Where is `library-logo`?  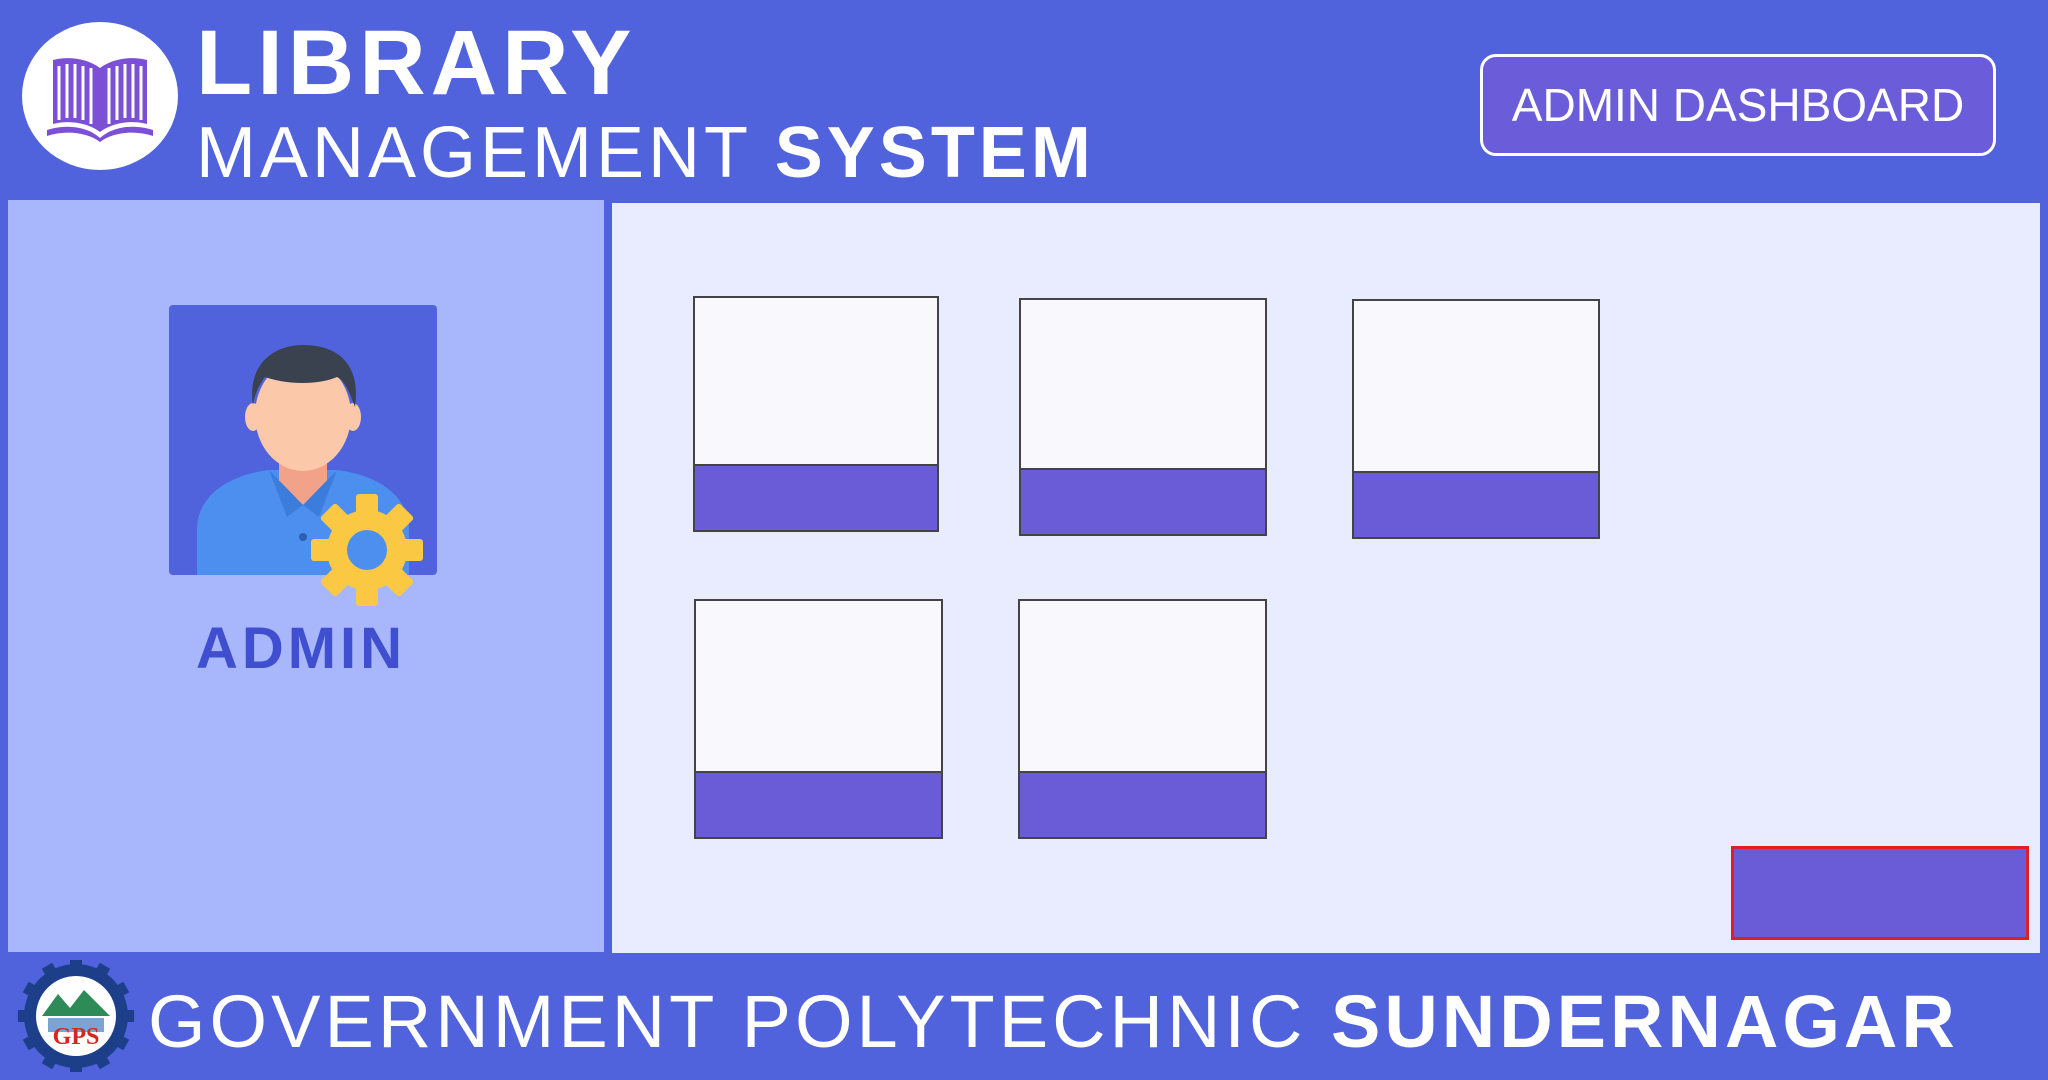
library-logo is located at coordinates (100, 96).